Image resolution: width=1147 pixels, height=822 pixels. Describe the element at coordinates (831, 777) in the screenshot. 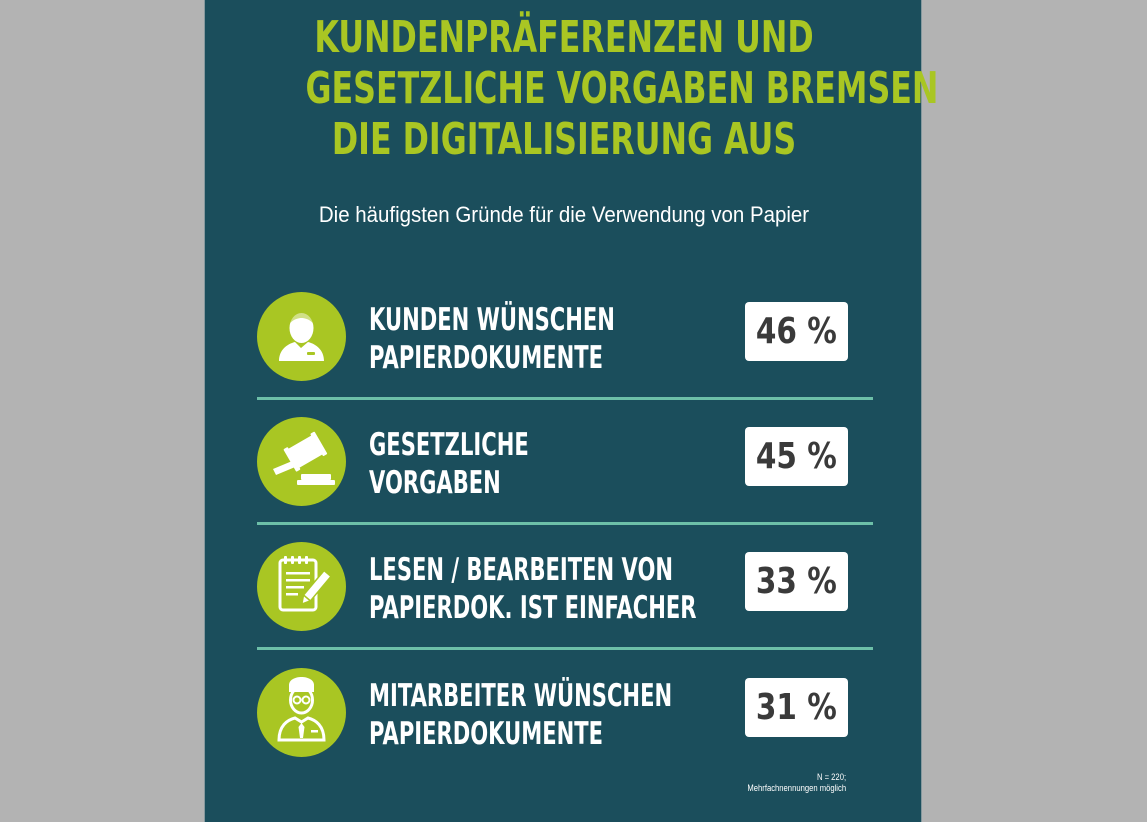

I see `footnote-sample-size: N = 220;` at that location.